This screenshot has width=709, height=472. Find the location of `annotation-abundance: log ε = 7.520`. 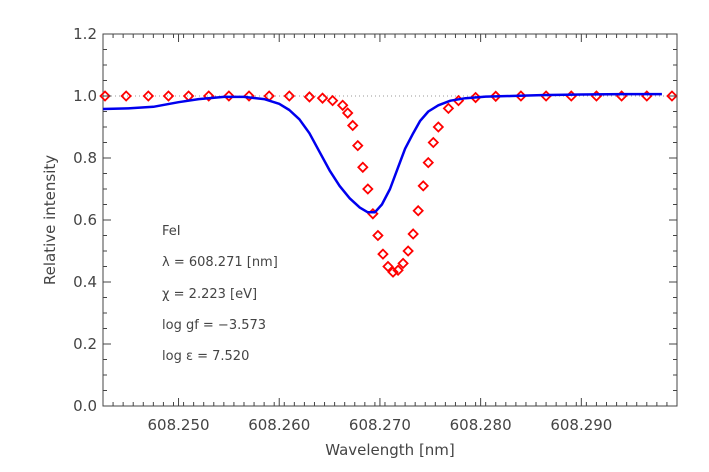

annotation-abundance: log ε = 7.520 is located at coordinates (205, 356).